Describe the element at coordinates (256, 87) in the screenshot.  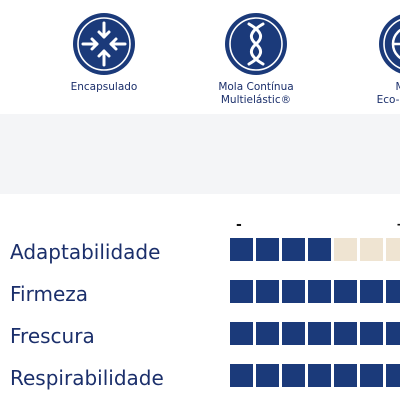
I see `feature-label-line: Mola Contínua` at that location.